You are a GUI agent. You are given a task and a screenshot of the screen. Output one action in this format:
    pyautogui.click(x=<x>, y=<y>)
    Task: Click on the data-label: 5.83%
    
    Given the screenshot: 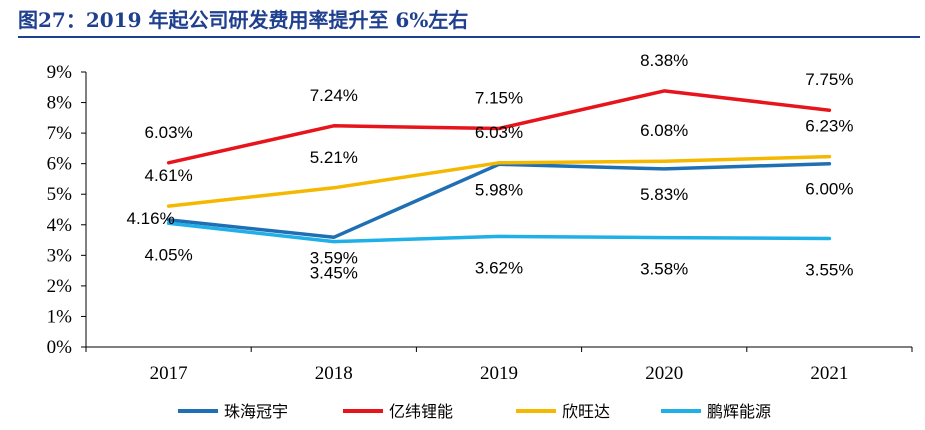 What is the action you would take?
    pyautogui.click(x=664, y=194)
    